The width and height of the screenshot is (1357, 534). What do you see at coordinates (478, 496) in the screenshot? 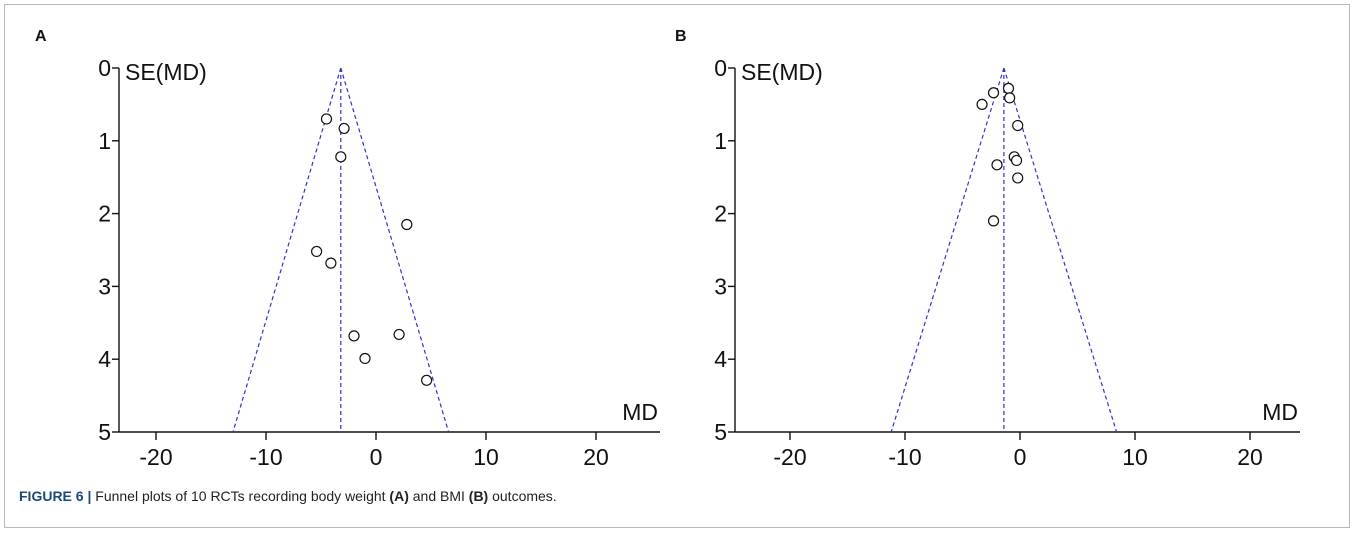
I see `caption-mark-b: (B)` at bounding box center [478, 496].